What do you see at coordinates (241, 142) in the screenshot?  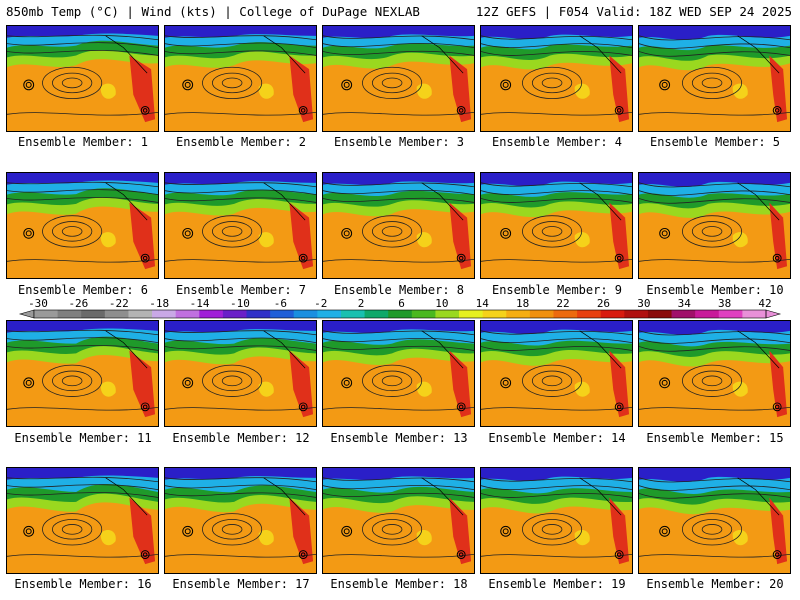 I see `ensemble-member-label: Ensemble Member: 2` at bounding box center [241, 142].